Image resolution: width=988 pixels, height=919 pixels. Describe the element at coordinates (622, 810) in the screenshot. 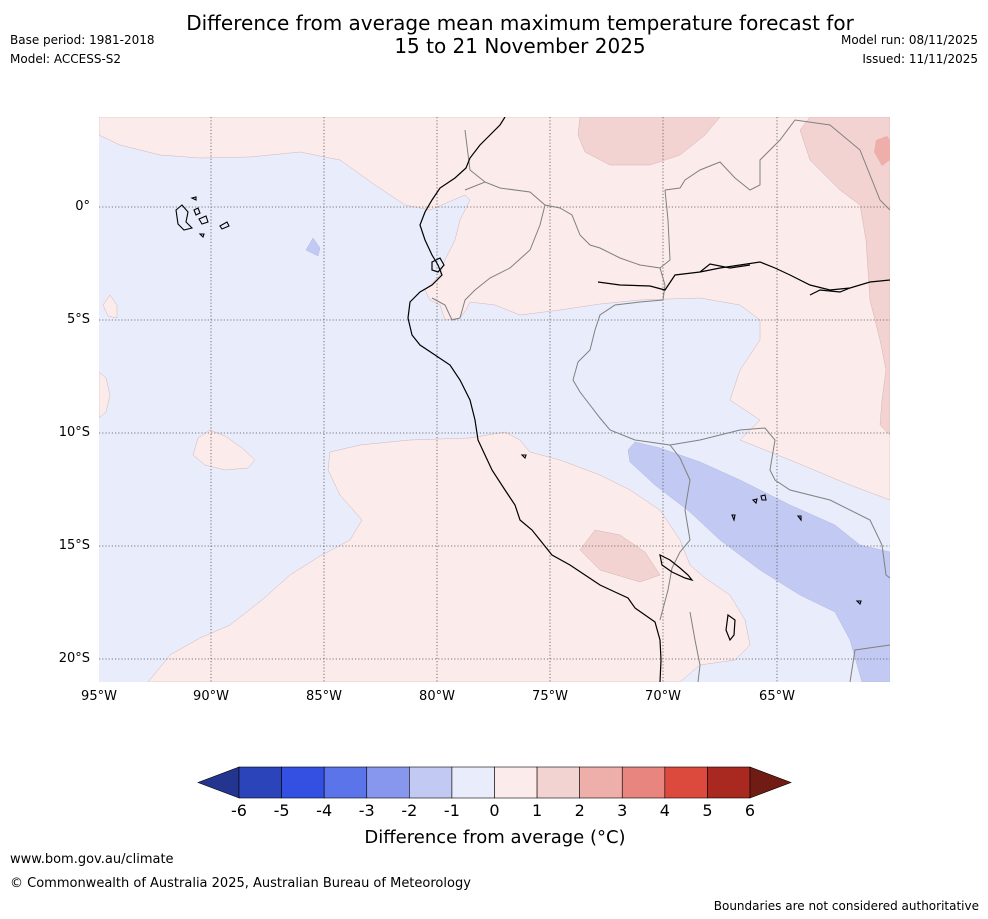

I see `colorbar-tick-label: 3` at that location.